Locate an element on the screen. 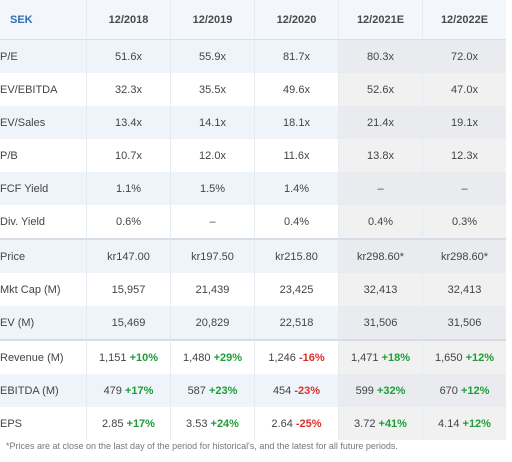 This screenshot has height=462, width=512. cell-value: 1,650 is located at coordinates (448, 357).